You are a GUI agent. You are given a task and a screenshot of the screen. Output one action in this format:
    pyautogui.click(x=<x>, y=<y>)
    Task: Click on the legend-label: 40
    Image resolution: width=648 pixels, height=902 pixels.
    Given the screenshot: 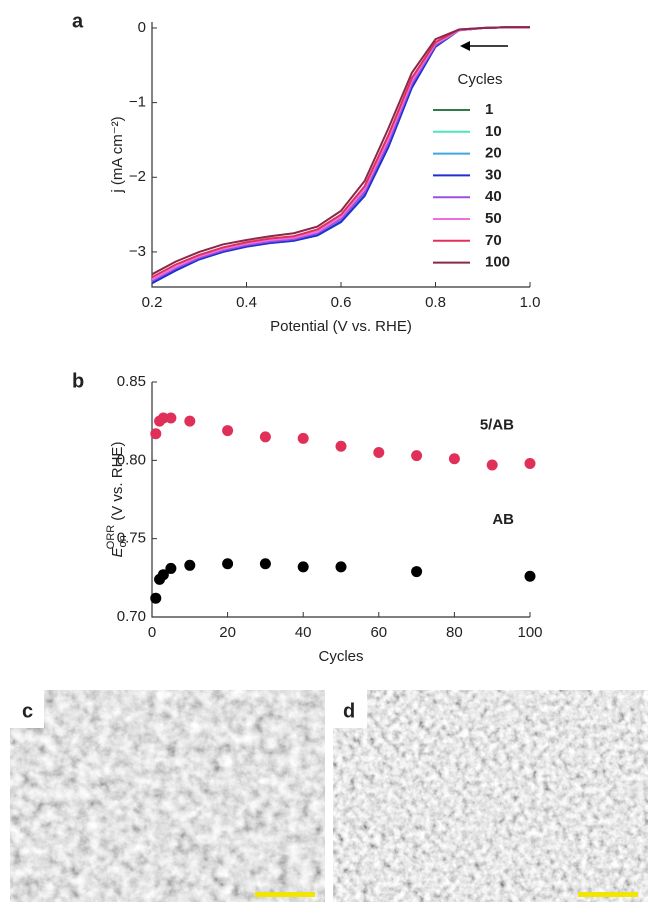 What is the action you would take?
    pyautogui.click(x=493, y=196)
    